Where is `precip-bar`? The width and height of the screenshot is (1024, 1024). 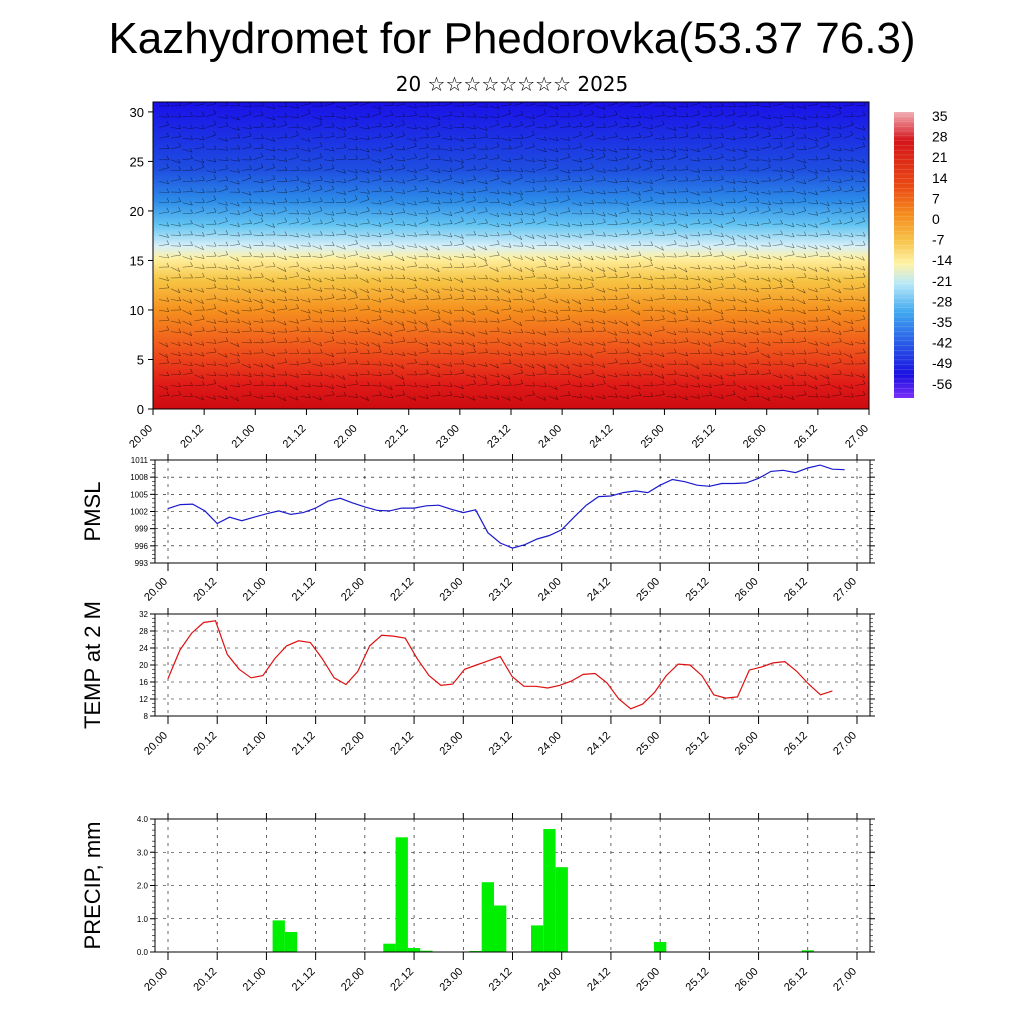
precip-bar is located at coordinates (549, 890).